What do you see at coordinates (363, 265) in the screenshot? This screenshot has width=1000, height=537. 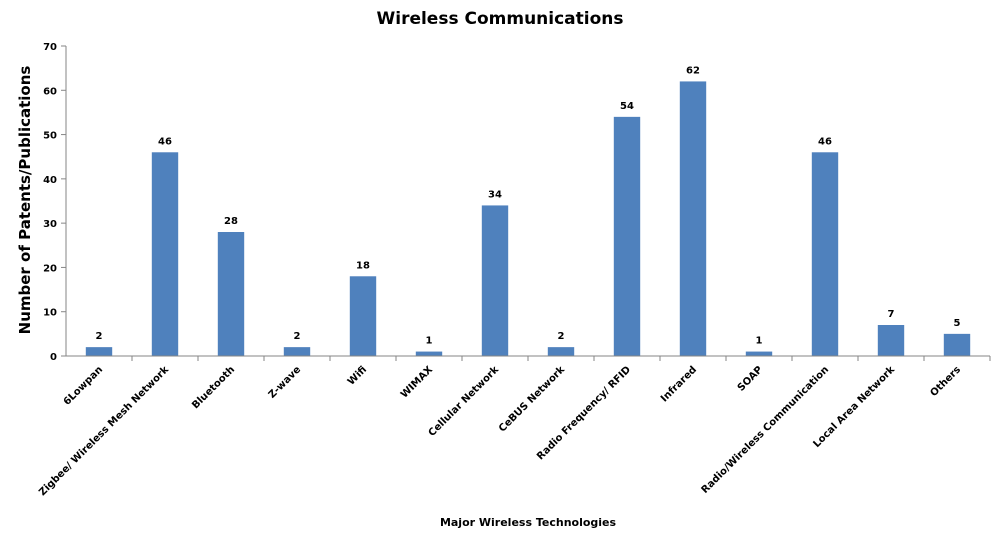 I see `bar-data-label: 18` at bounding box center [363, 265].